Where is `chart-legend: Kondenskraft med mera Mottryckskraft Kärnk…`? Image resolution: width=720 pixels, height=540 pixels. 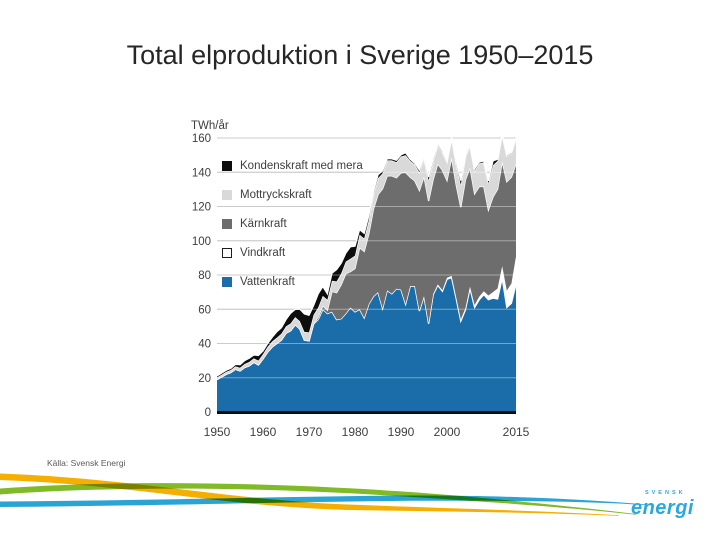
chart-legend: Kondenskraft med mera Mottryckskraft Kärnk… is located at coordinates (292, 224).